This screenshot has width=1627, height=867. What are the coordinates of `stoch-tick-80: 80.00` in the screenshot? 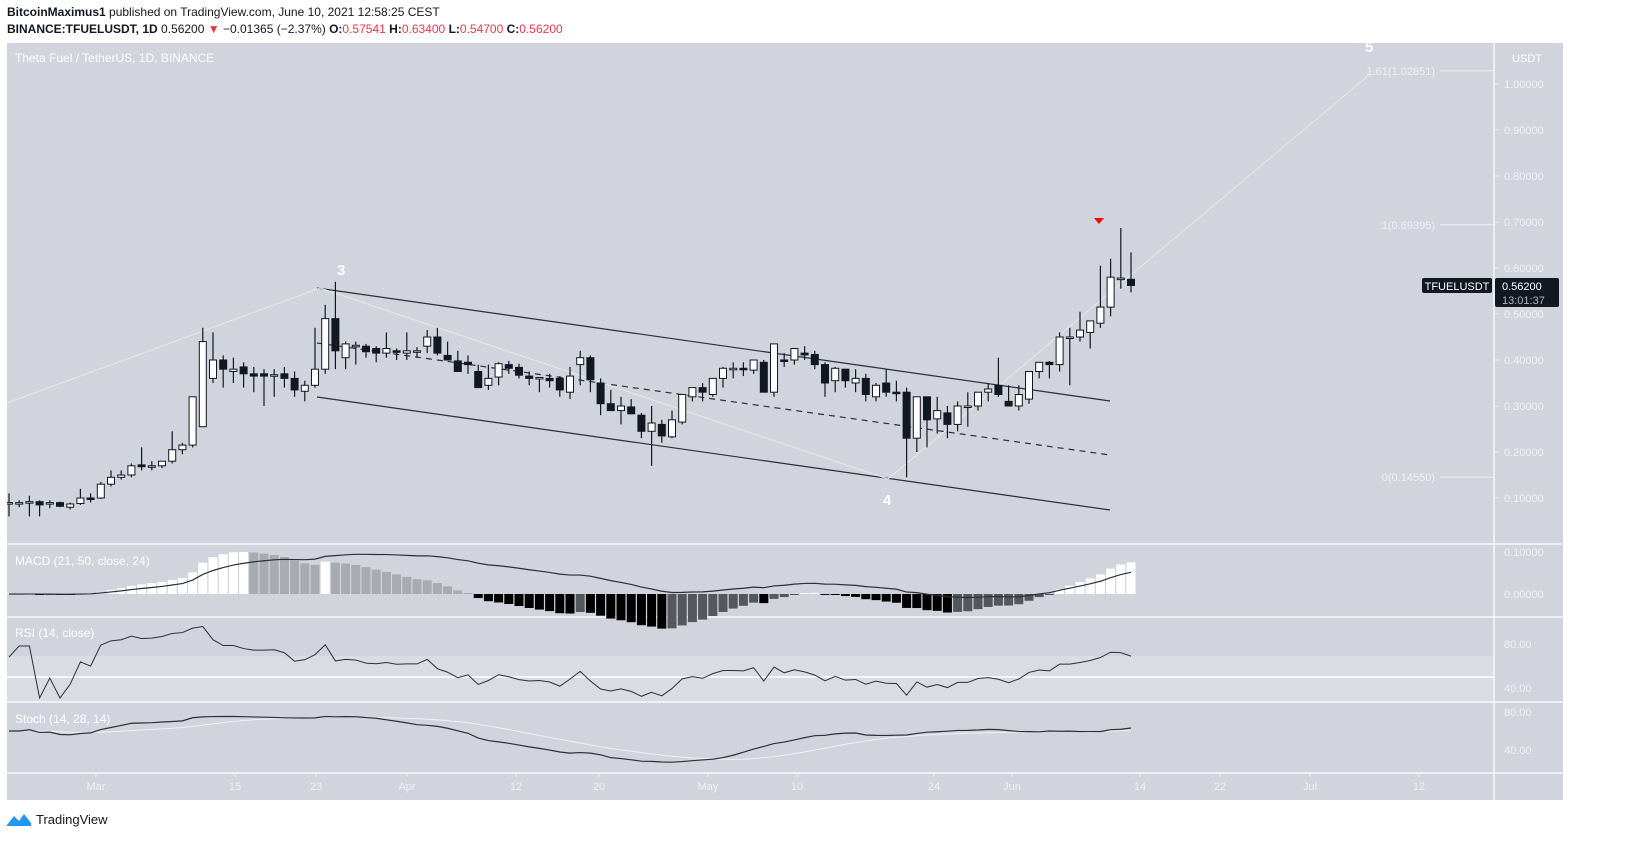 It's located at (1518, 713).